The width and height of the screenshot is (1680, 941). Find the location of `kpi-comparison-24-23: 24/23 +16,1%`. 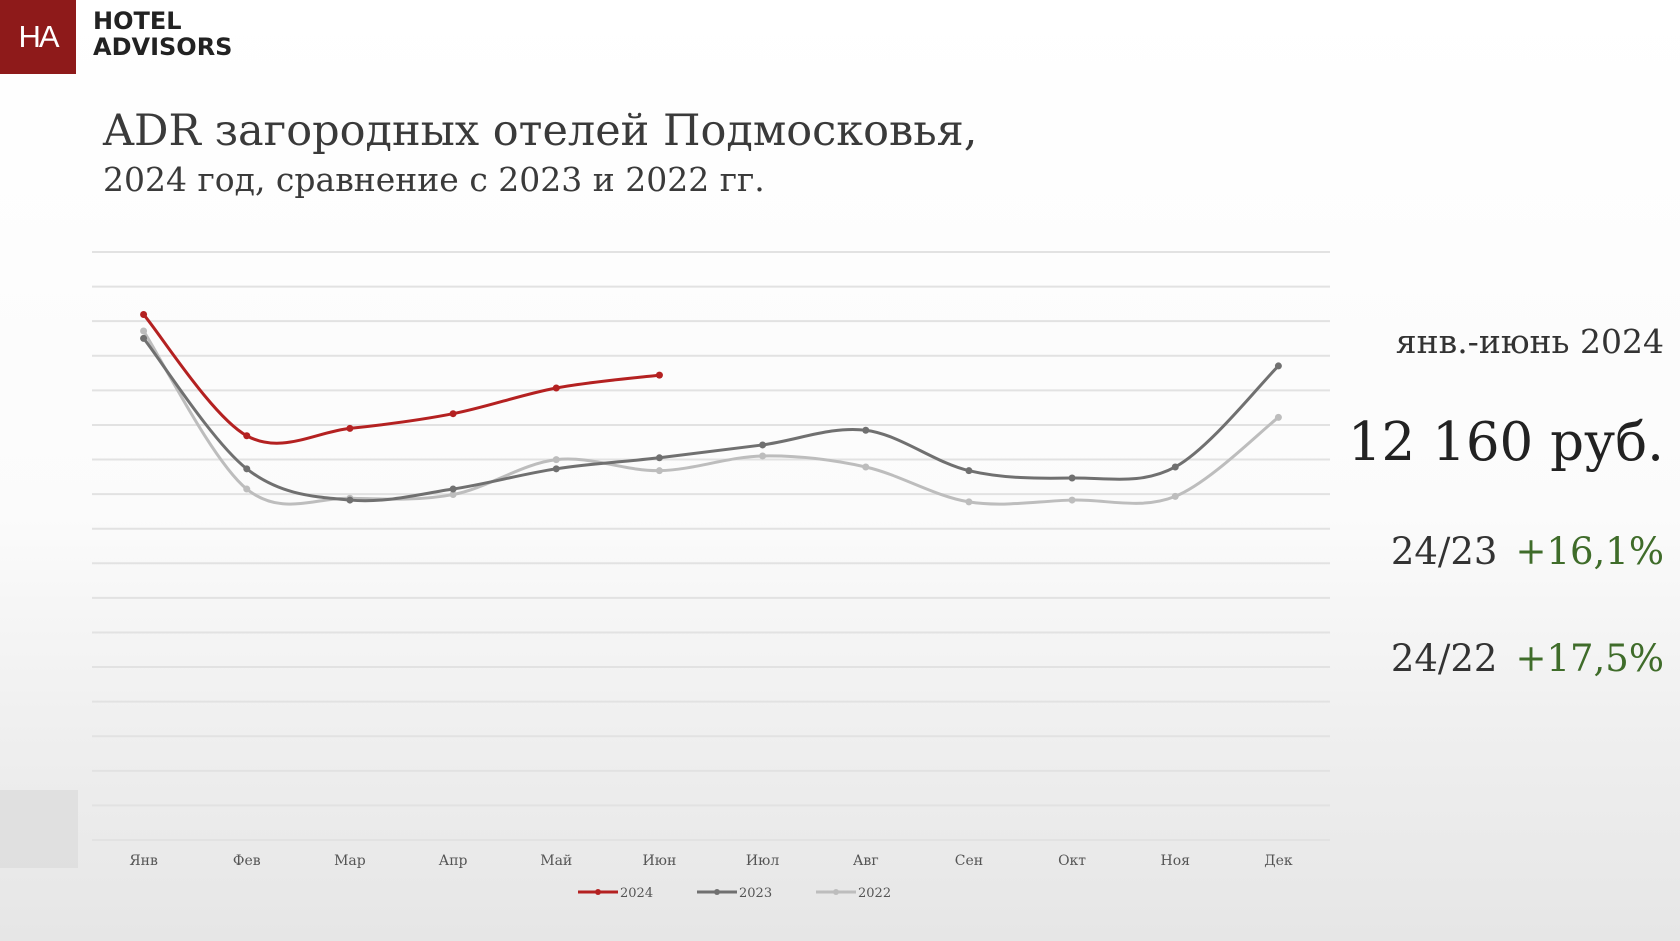

kpi-comparison-24-23: 24/23 +16,1% is located at coordinates (1527, 551).